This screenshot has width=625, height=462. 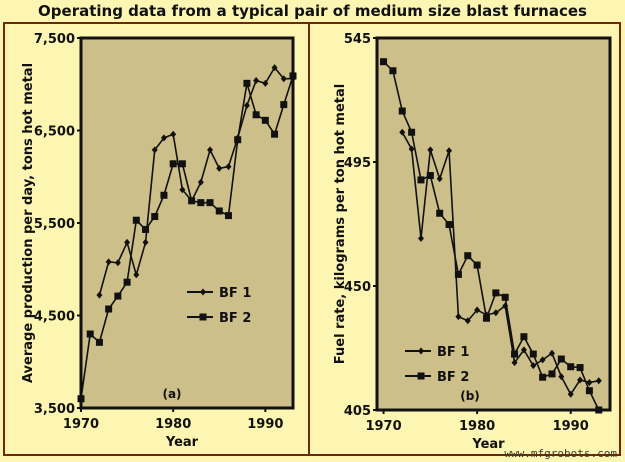 I want to click on y-tick-label: 495, so click(x=357, y=163).